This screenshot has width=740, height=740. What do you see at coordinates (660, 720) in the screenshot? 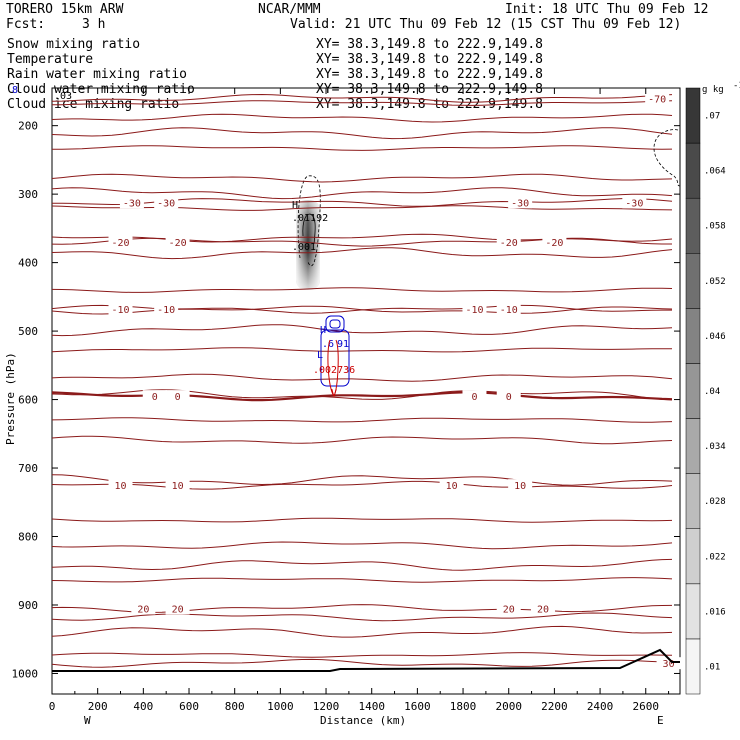
I see `x-east-label: E` at bounding box center [660, 720].